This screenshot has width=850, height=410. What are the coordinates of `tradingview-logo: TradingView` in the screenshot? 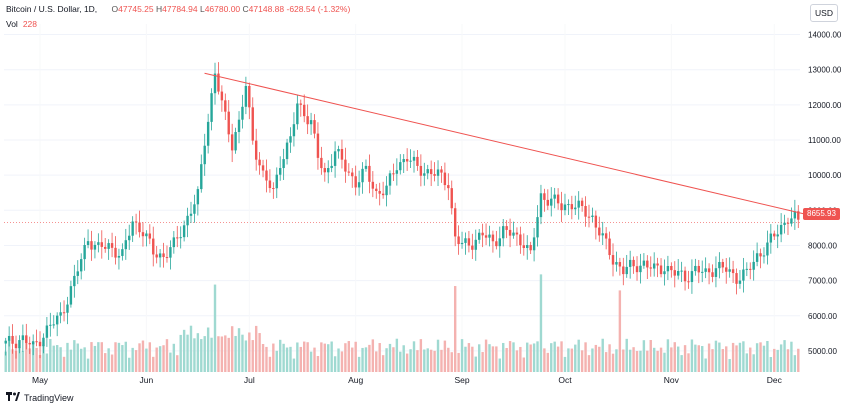 It's located at (40, 398).